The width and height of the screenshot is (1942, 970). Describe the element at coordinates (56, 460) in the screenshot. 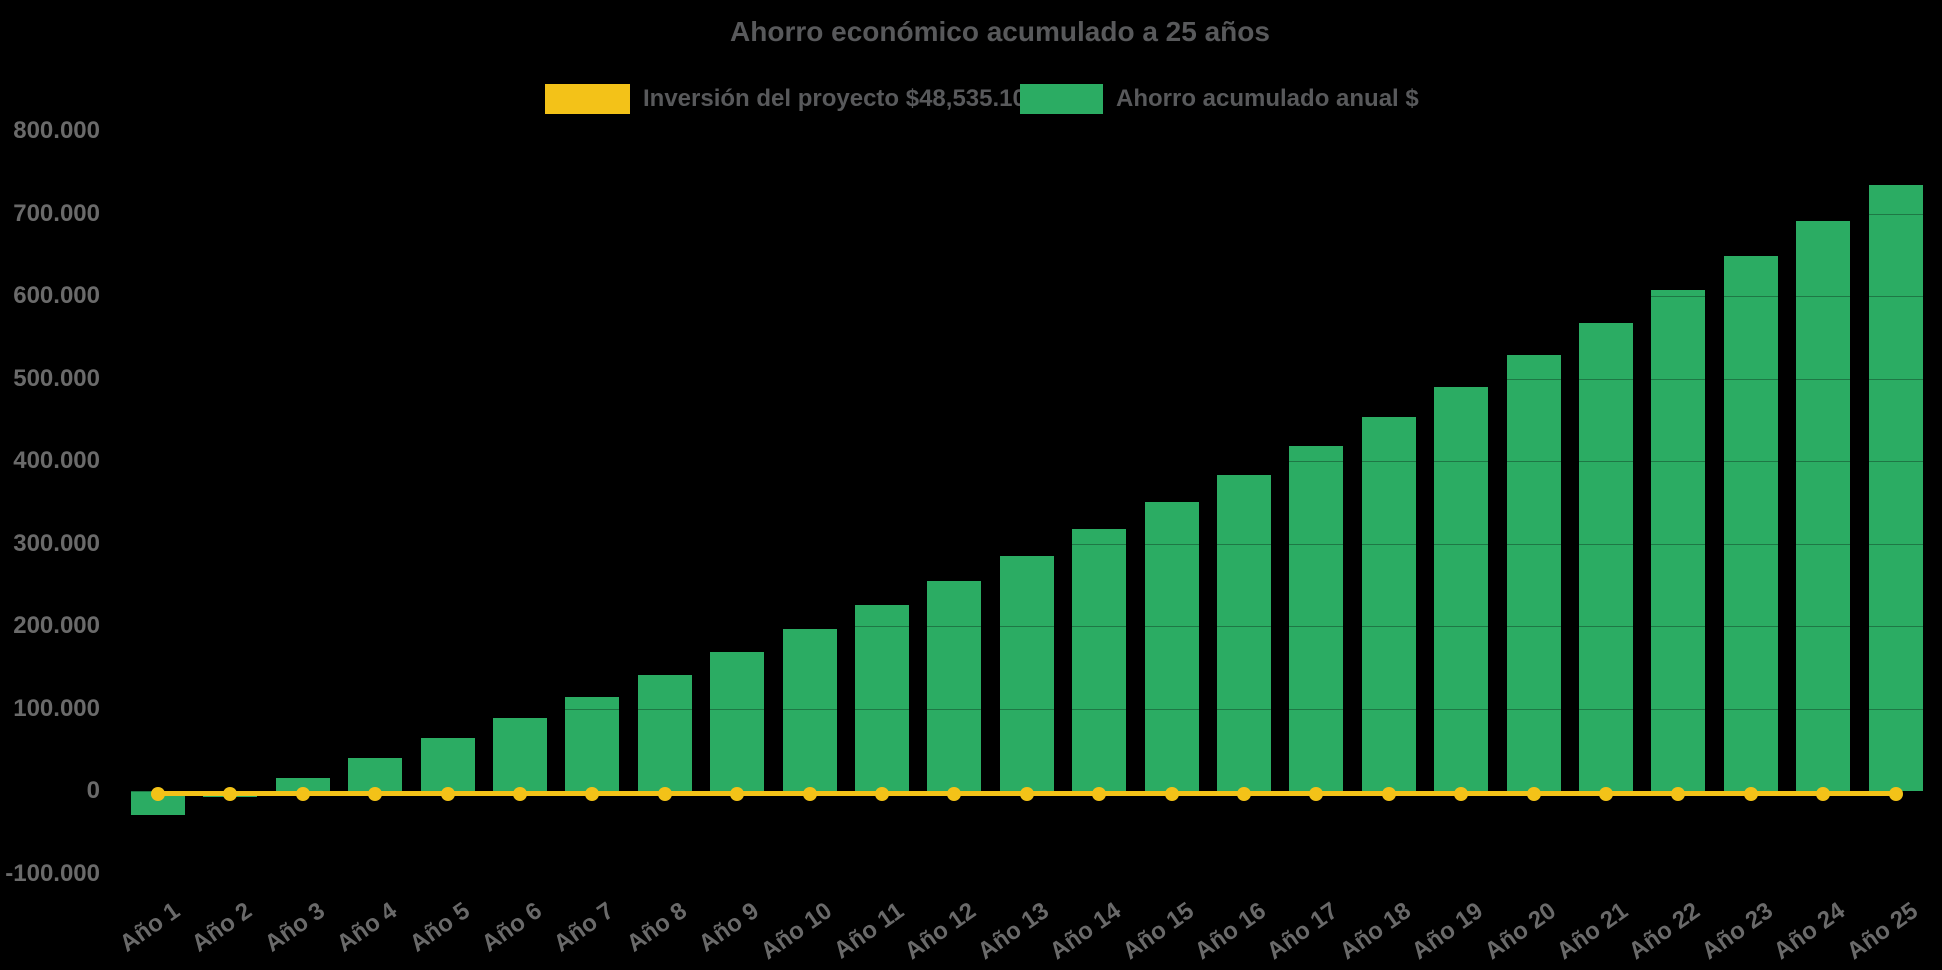

I see `y-tick-label: 400.000` at that location.